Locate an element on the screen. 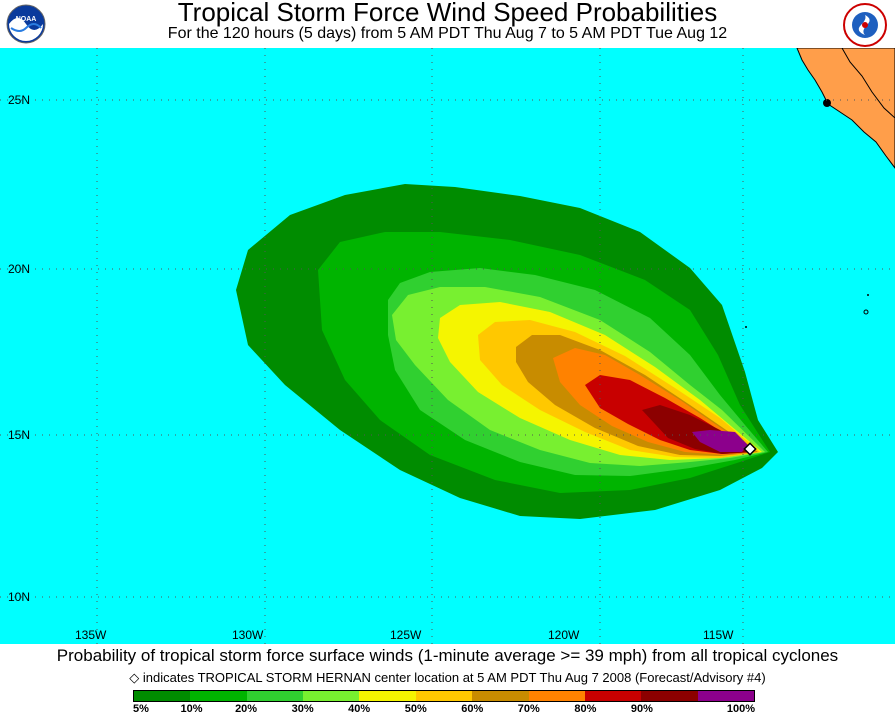 The image size is (895, 716). storm-center-marker-icon is located at coordinates (750, 449).